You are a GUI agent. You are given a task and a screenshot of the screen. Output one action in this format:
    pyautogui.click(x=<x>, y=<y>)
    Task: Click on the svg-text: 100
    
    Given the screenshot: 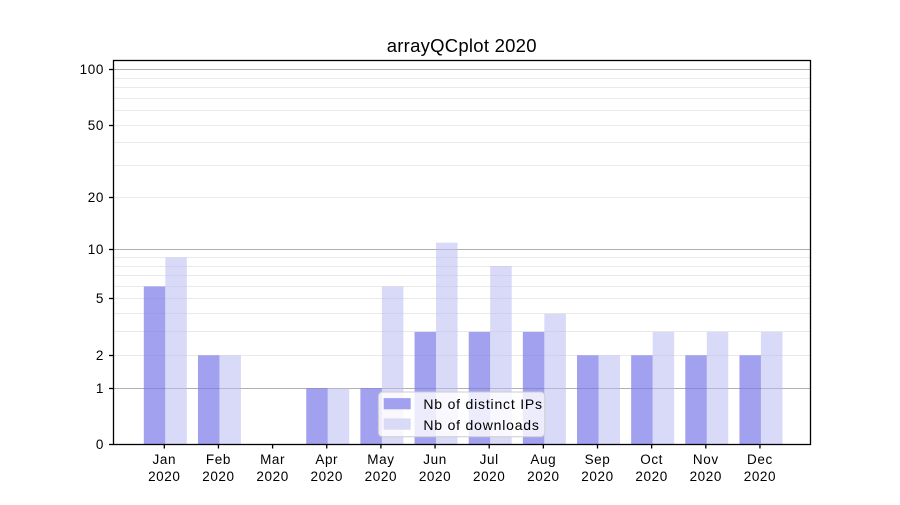 What is the action you would take?
    pyautogui.click(x=92, y=69)
    